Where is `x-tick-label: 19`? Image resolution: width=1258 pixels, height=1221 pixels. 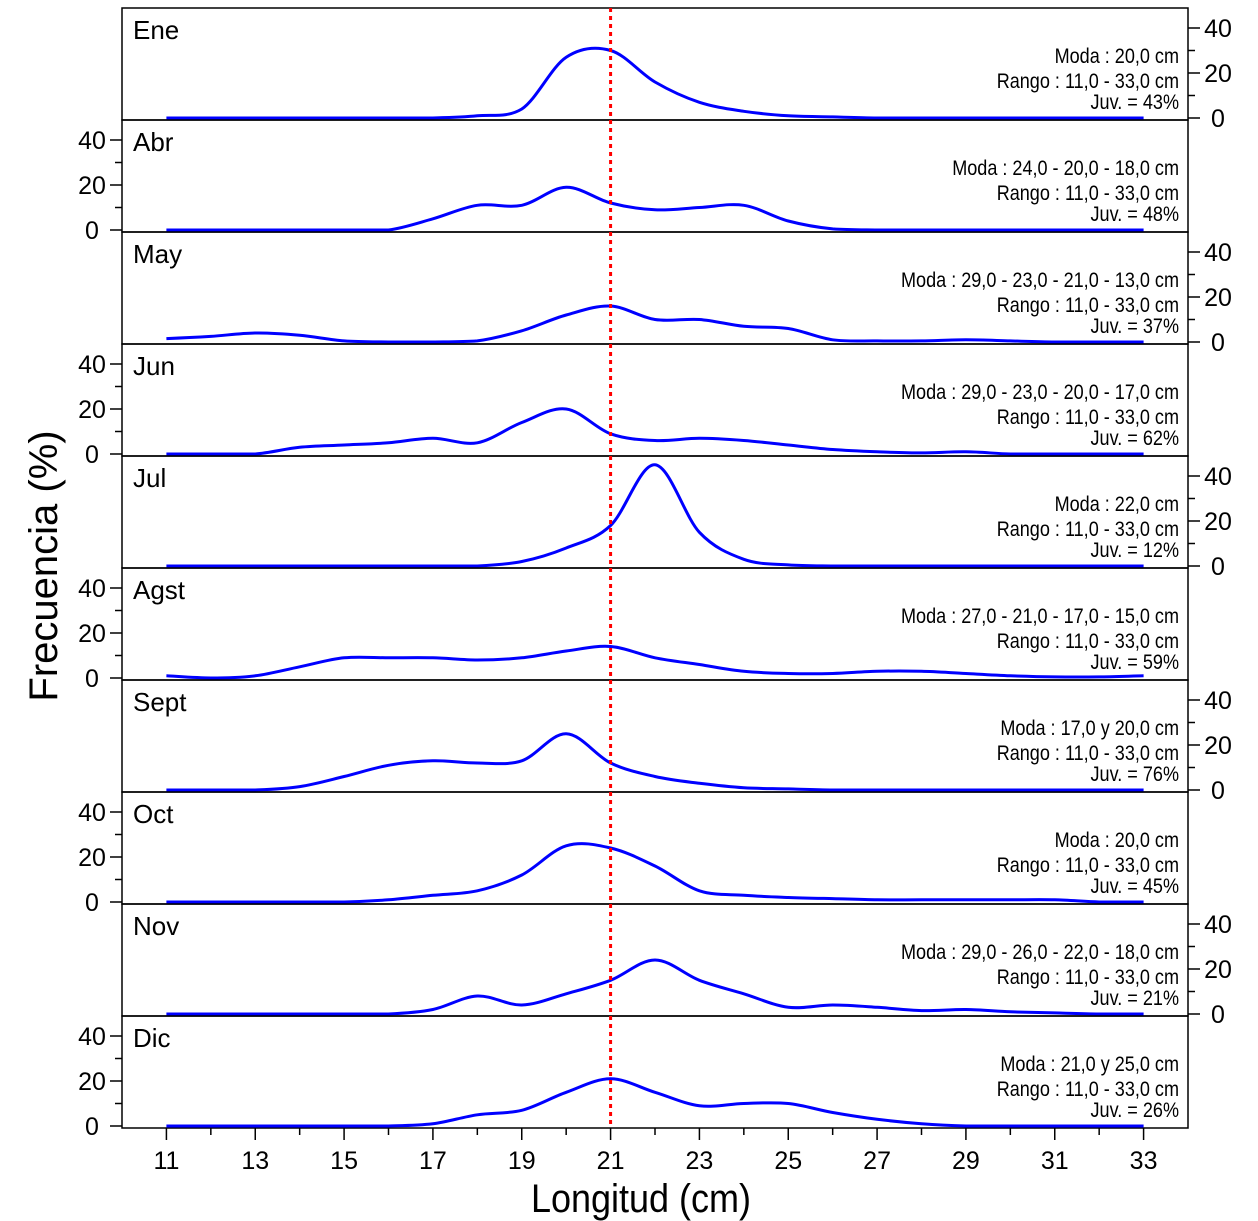
x-tick-label: 19 is located at coordinates (522, 1161).